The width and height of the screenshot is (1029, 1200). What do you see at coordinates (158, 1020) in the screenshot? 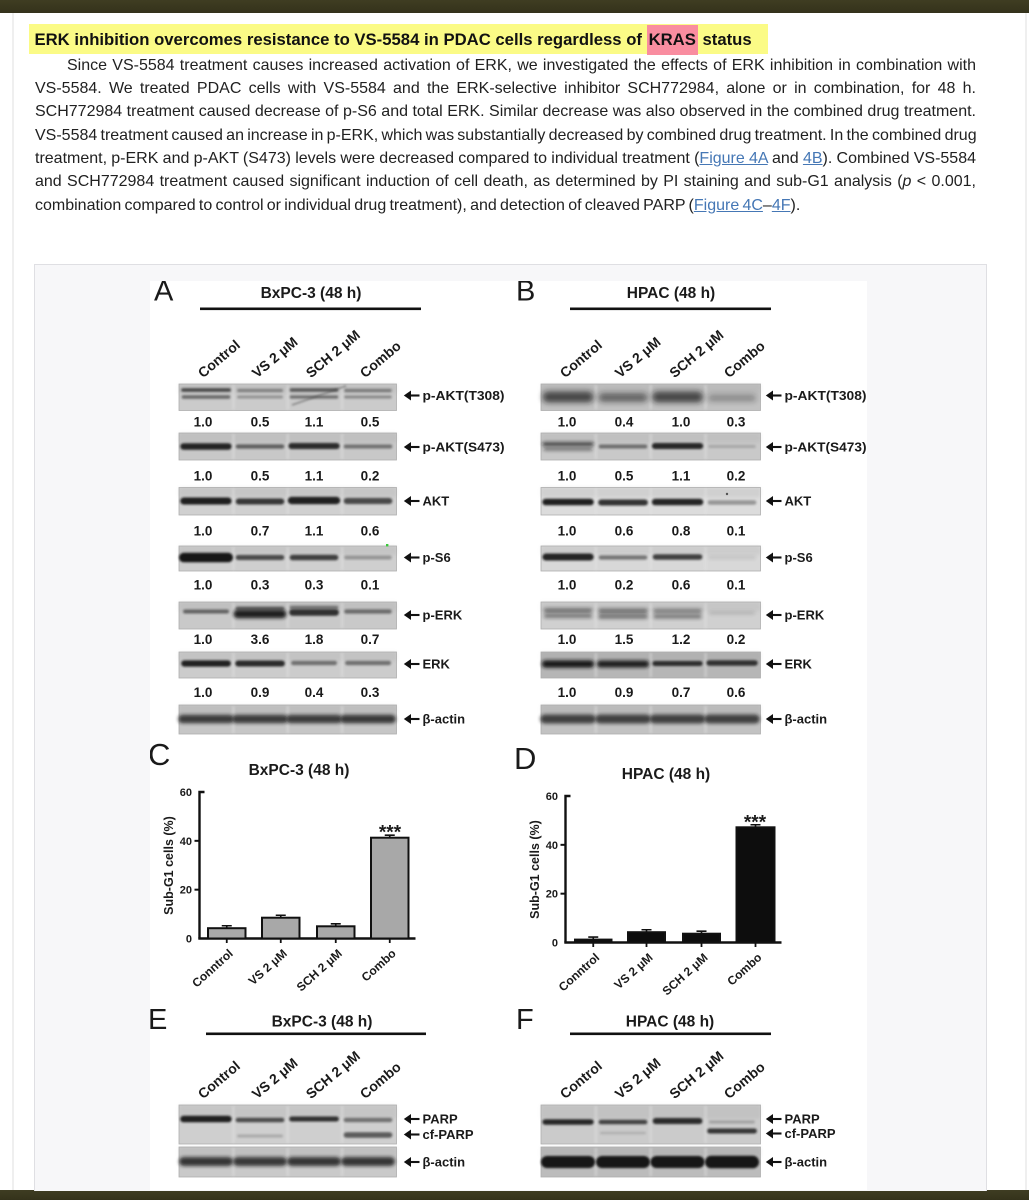
I see `svg-text: E` at bounding box center [158, 1020].